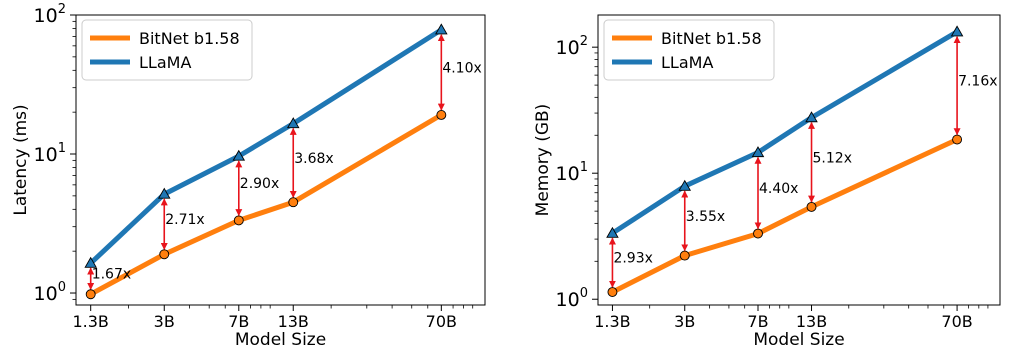 The height and width of the screenshot is (352, 1009). Describe the element at coordinates (632, 259) in the screenshot. I see `ratio-label: 2.93x` at that location.